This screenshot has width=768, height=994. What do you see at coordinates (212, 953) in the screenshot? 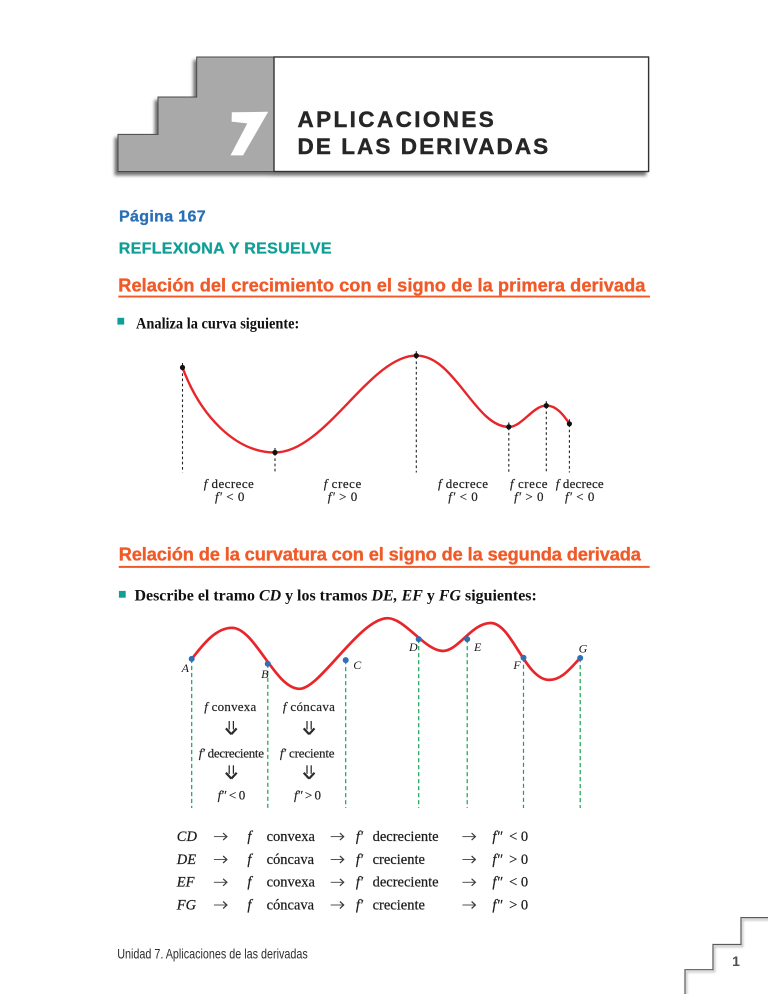
I see `svg-text:Unidad 7. Aplicaciones de las: Unidad 7. Aplicaciones de las derivadas` at bounding box center [212, 953].